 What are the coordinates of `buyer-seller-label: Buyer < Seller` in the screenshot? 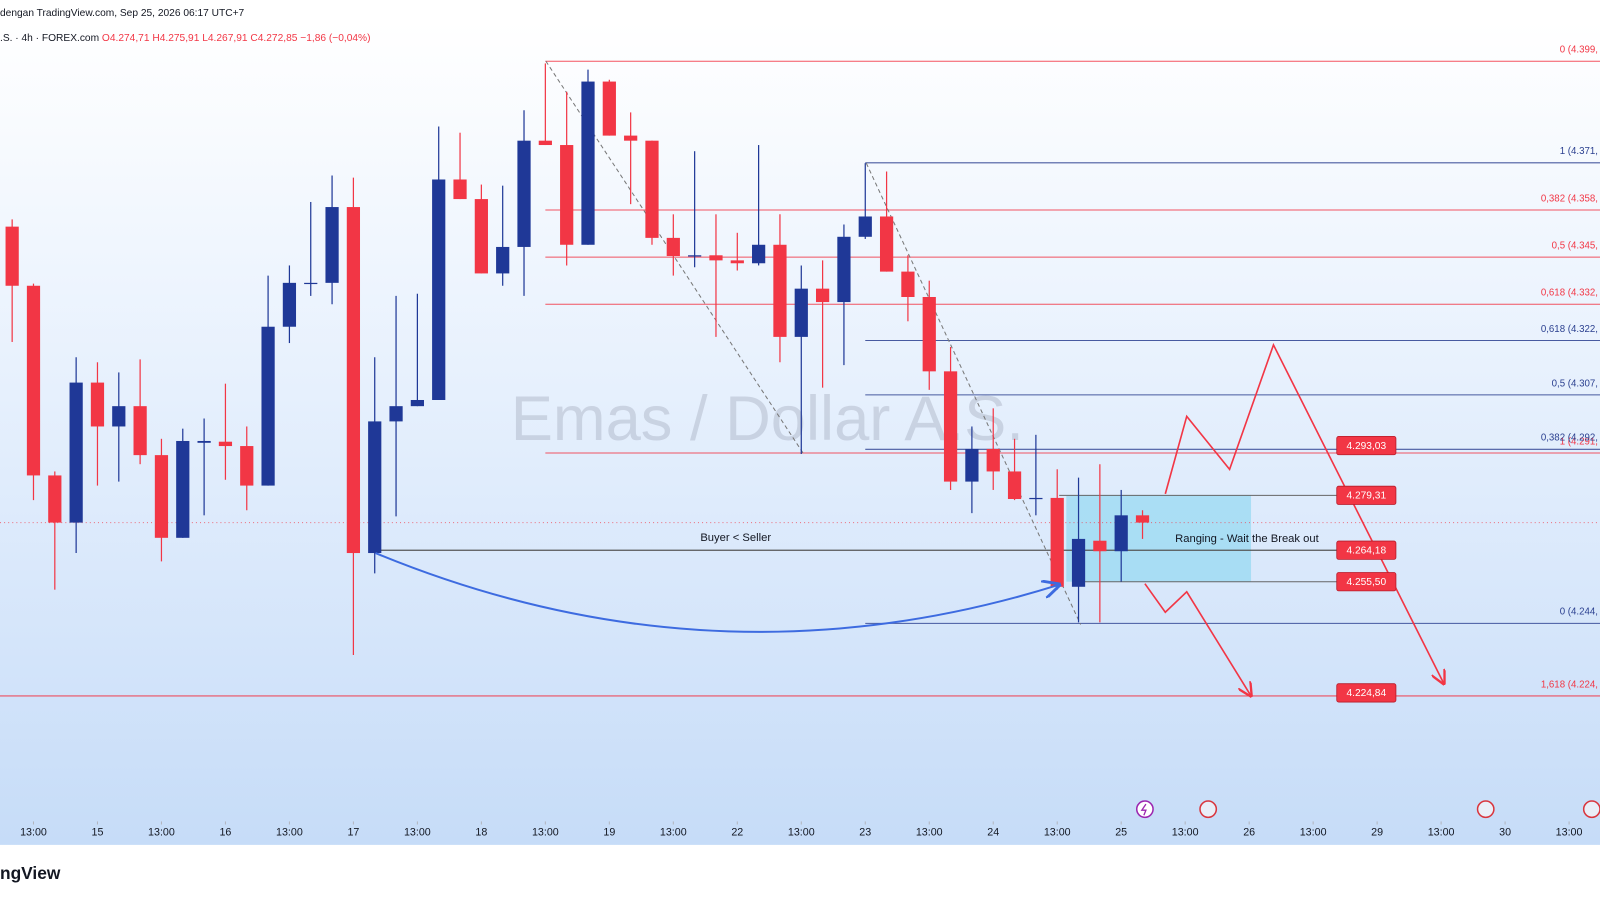 It's located at (735, 538).